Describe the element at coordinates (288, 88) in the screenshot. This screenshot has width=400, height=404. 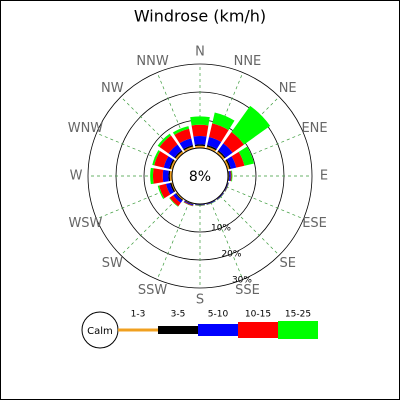
I see `direction-label: NE` at that location.